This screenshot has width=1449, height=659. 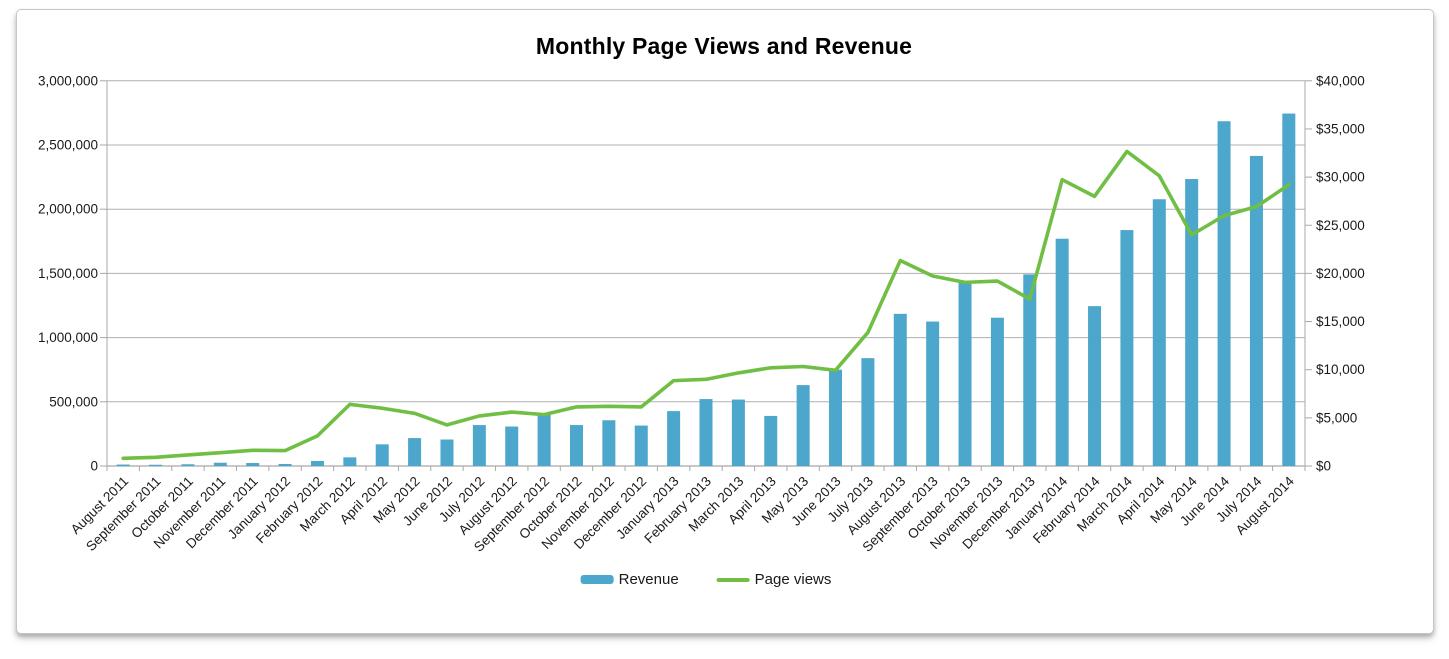 What do you see at coordinates (706, 579) in the screenshot?
I see `legend: Revenue Page views` at bounding box center [706, 579].